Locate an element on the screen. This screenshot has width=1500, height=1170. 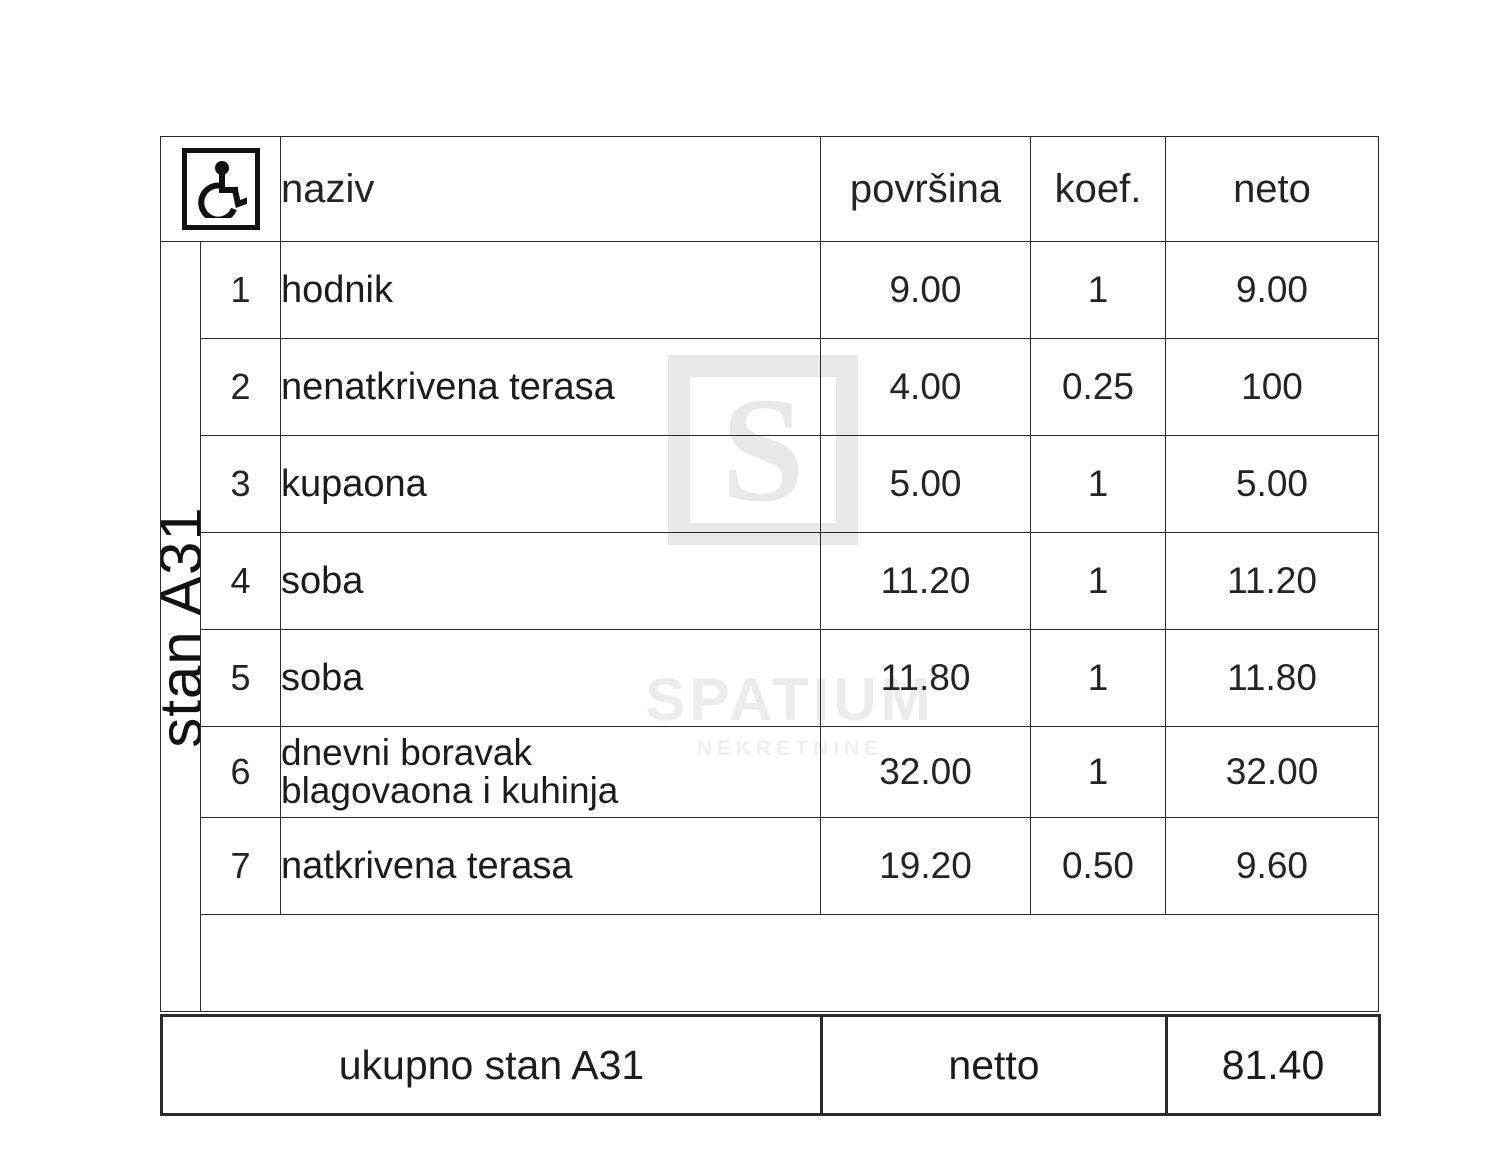
table-row: 3 kupaona 5.00 1 5.00 is located at coordinates (770, 484).